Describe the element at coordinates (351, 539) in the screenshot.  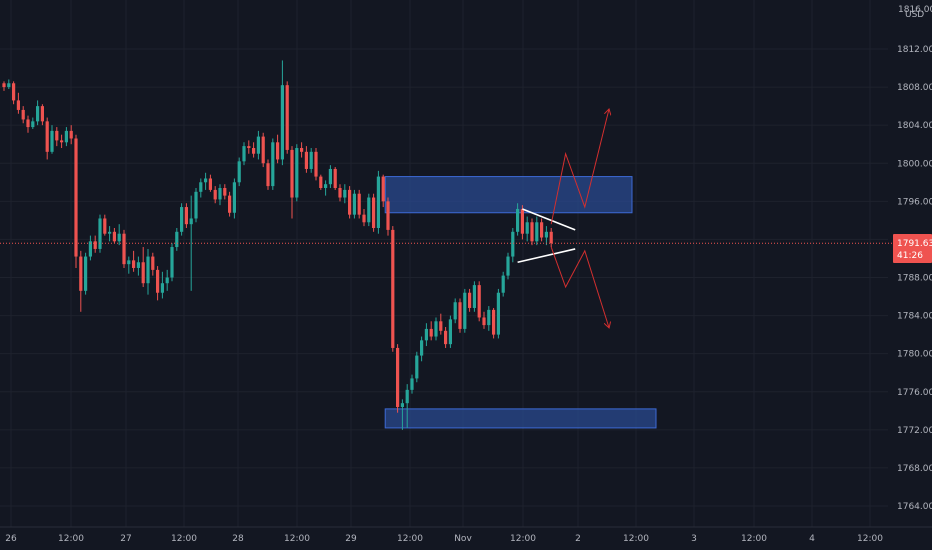
I see `time-tick-label: 29` at that location.